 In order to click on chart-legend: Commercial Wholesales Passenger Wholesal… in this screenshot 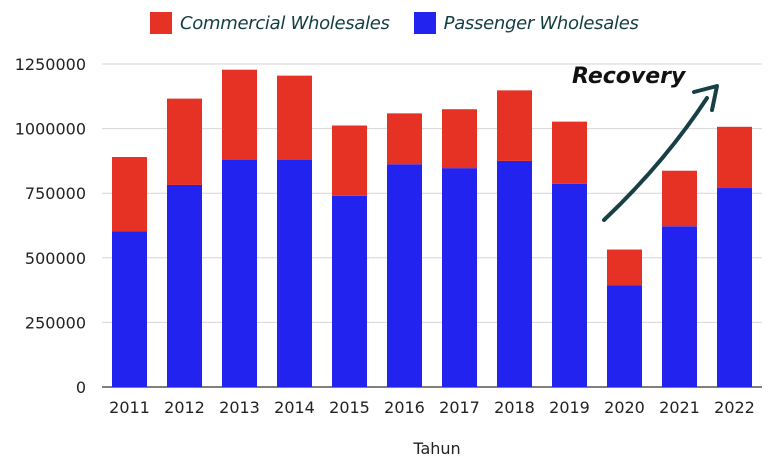, I will do `click(406, 23)`.